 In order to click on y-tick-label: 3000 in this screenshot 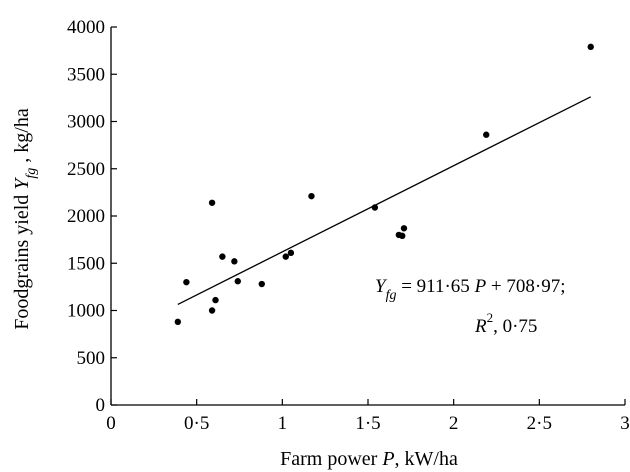, I will do `click(86, 122)`.